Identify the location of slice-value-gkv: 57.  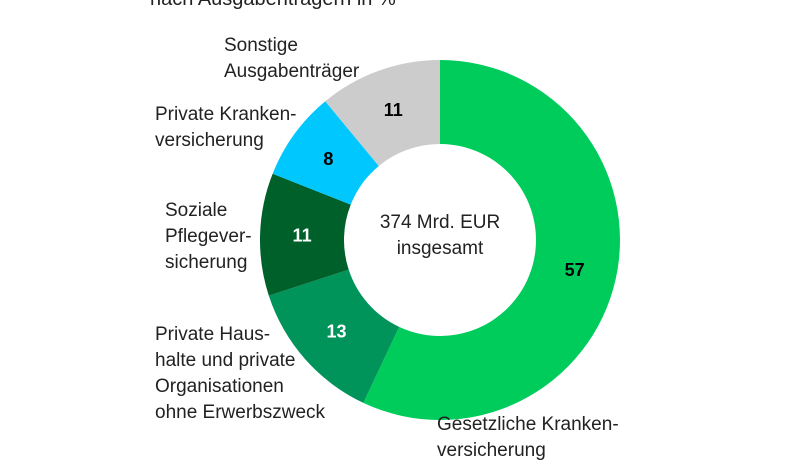
(575, 270).